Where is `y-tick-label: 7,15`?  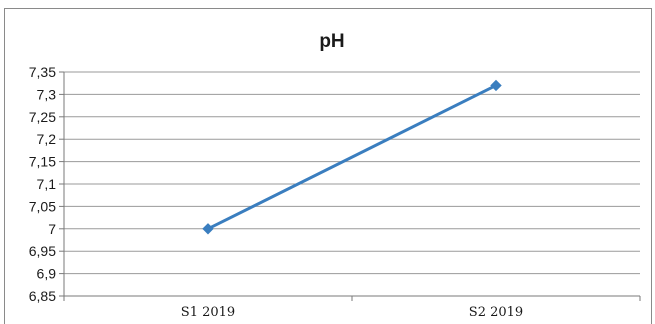 y-tick-label: 7,15 is located at coordinates (42, 162).